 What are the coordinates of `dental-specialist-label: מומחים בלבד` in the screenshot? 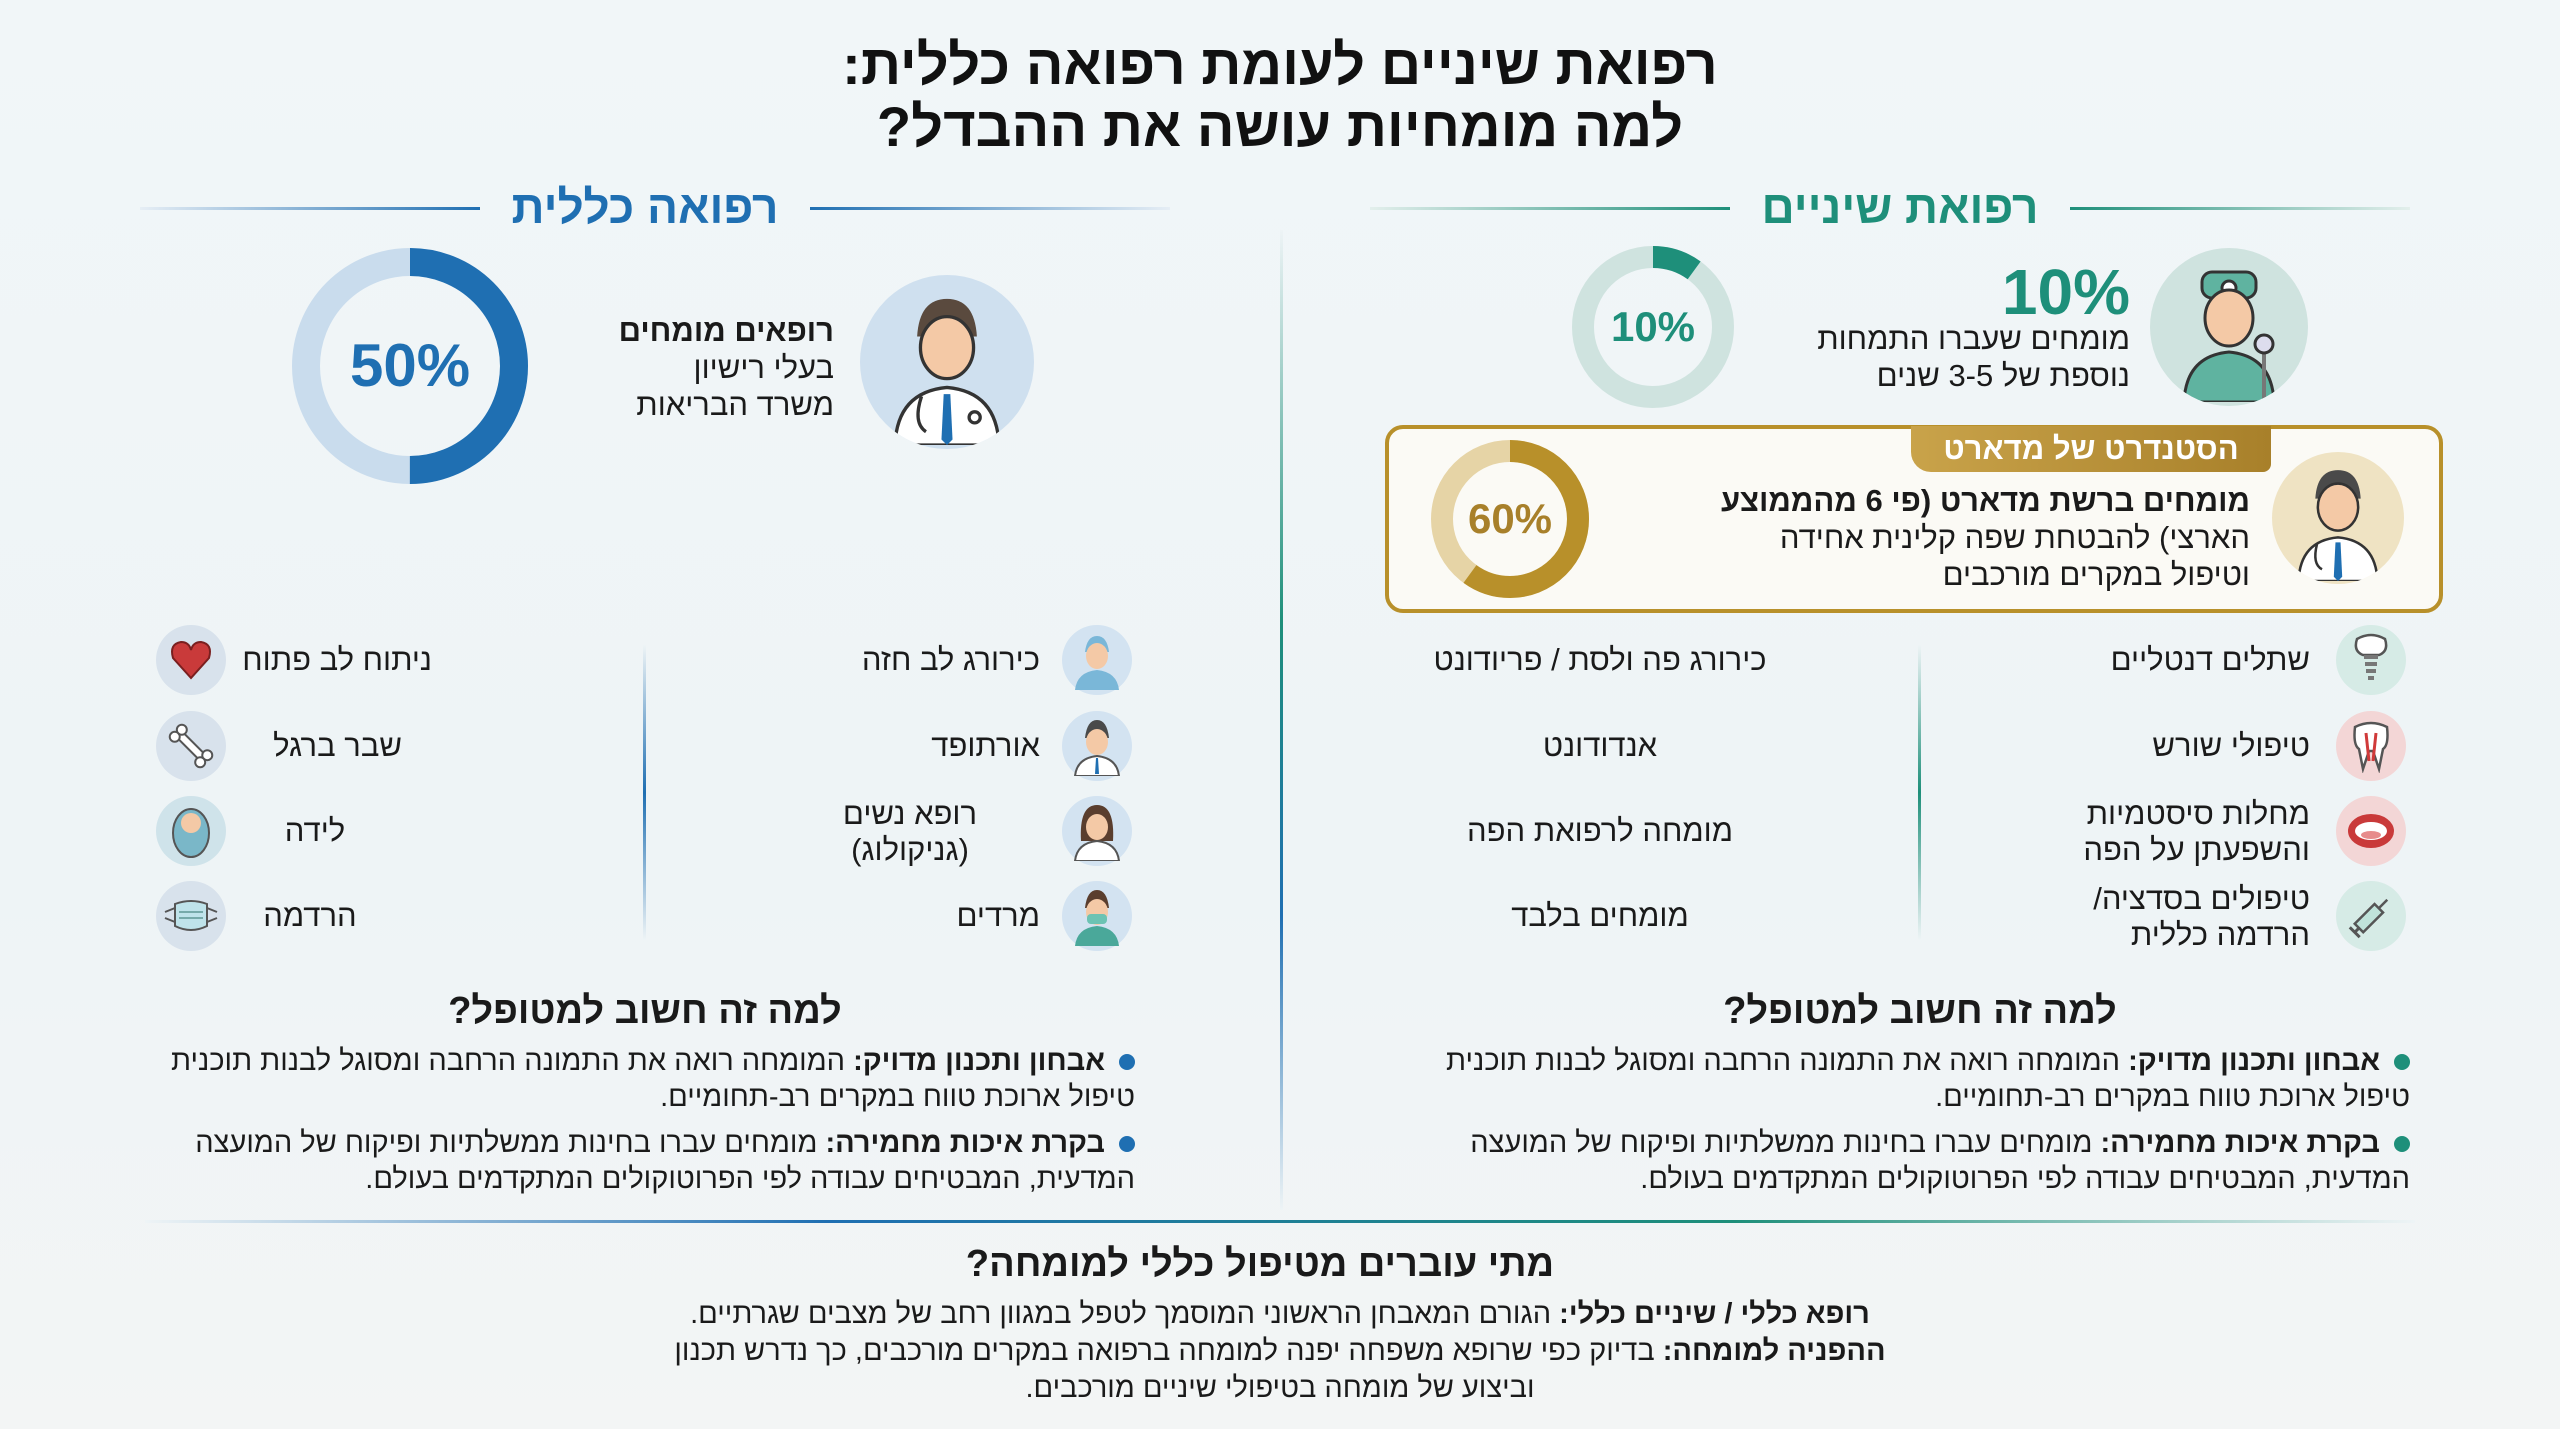 It's located at (1600, 915).